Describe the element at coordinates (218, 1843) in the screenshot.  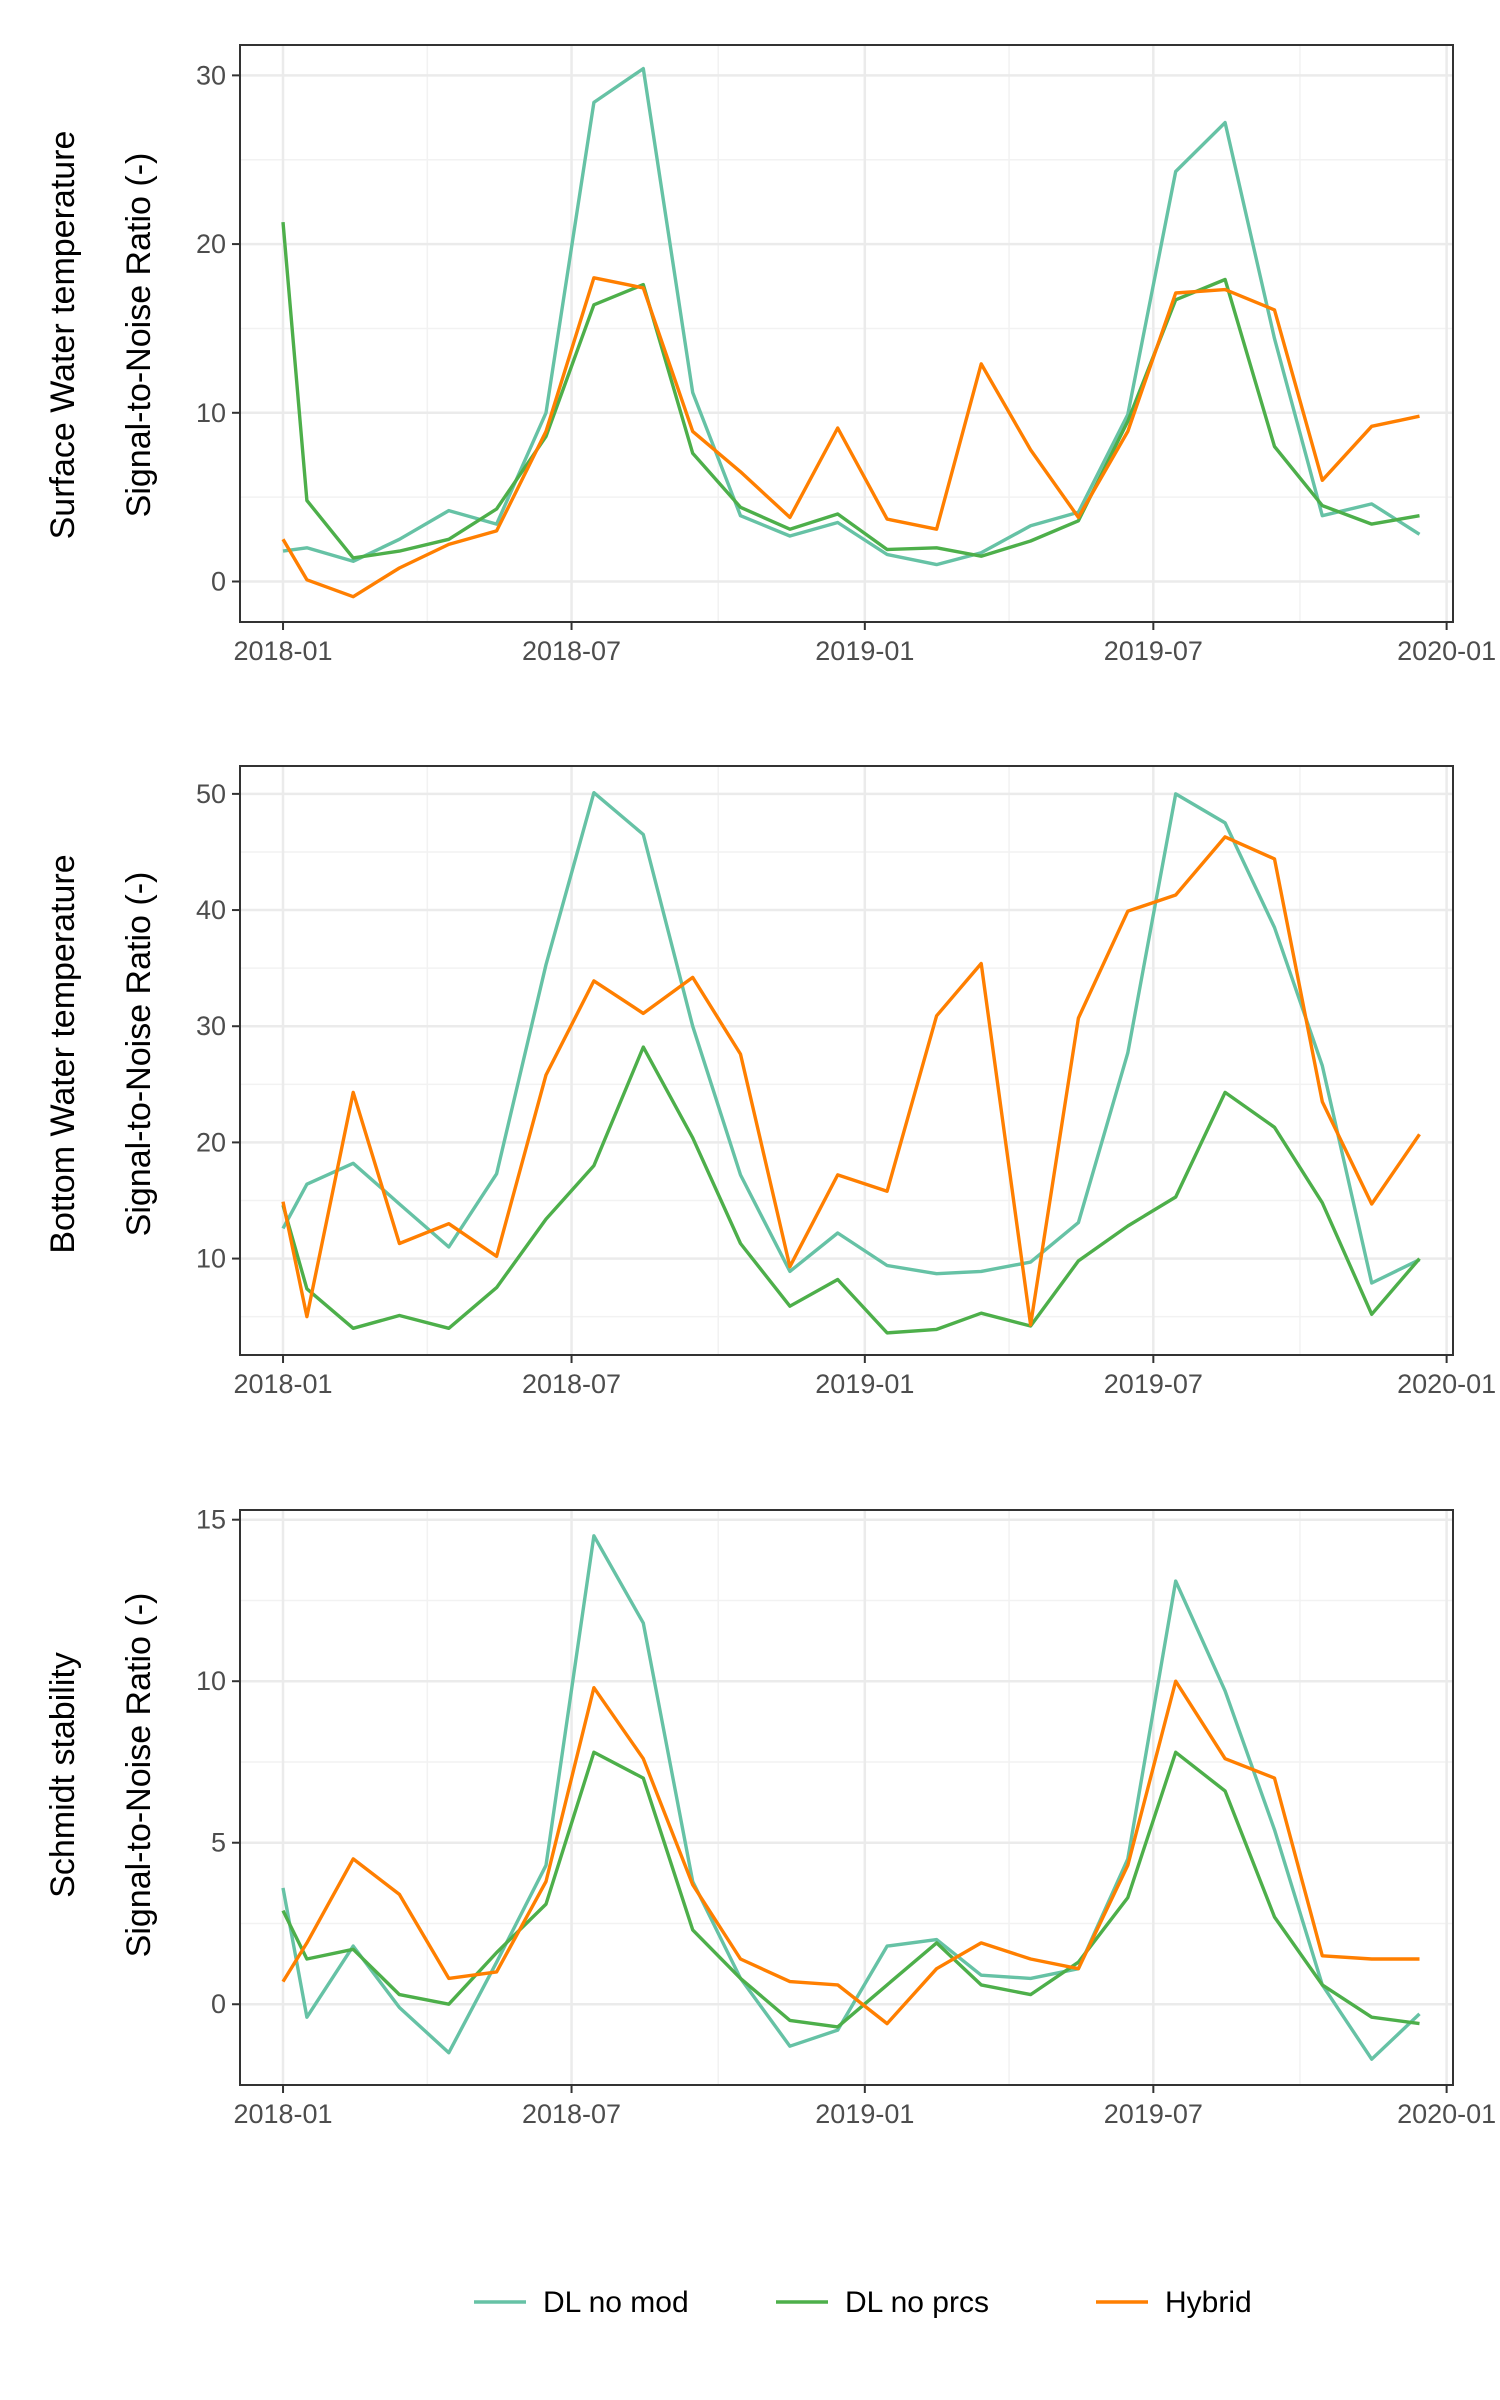
I see `y-tick-label: 5` at that location.